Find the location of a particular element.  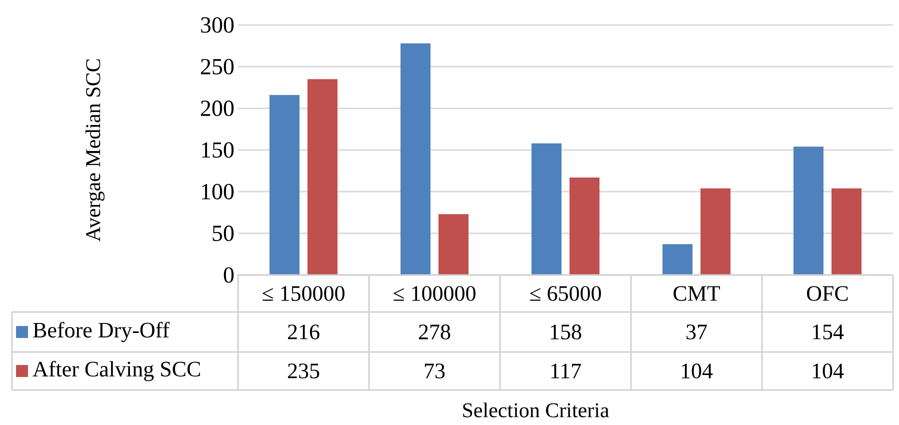

y-tick-label: 250 is located at coordinates (217, 66).